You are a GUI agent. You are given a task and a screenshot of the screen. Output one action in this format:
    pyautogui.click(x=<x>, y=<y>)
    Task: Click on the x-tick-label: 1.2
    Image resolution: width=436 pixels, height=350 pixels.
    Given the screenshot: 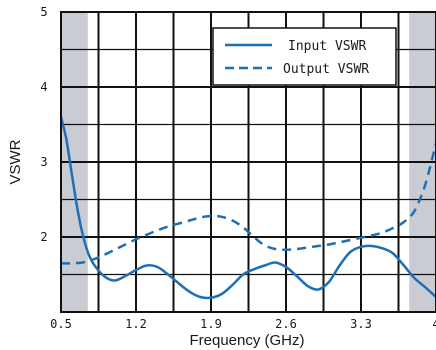 What is the action you would take?
    pyautogui.click(x=136, y=324)
    